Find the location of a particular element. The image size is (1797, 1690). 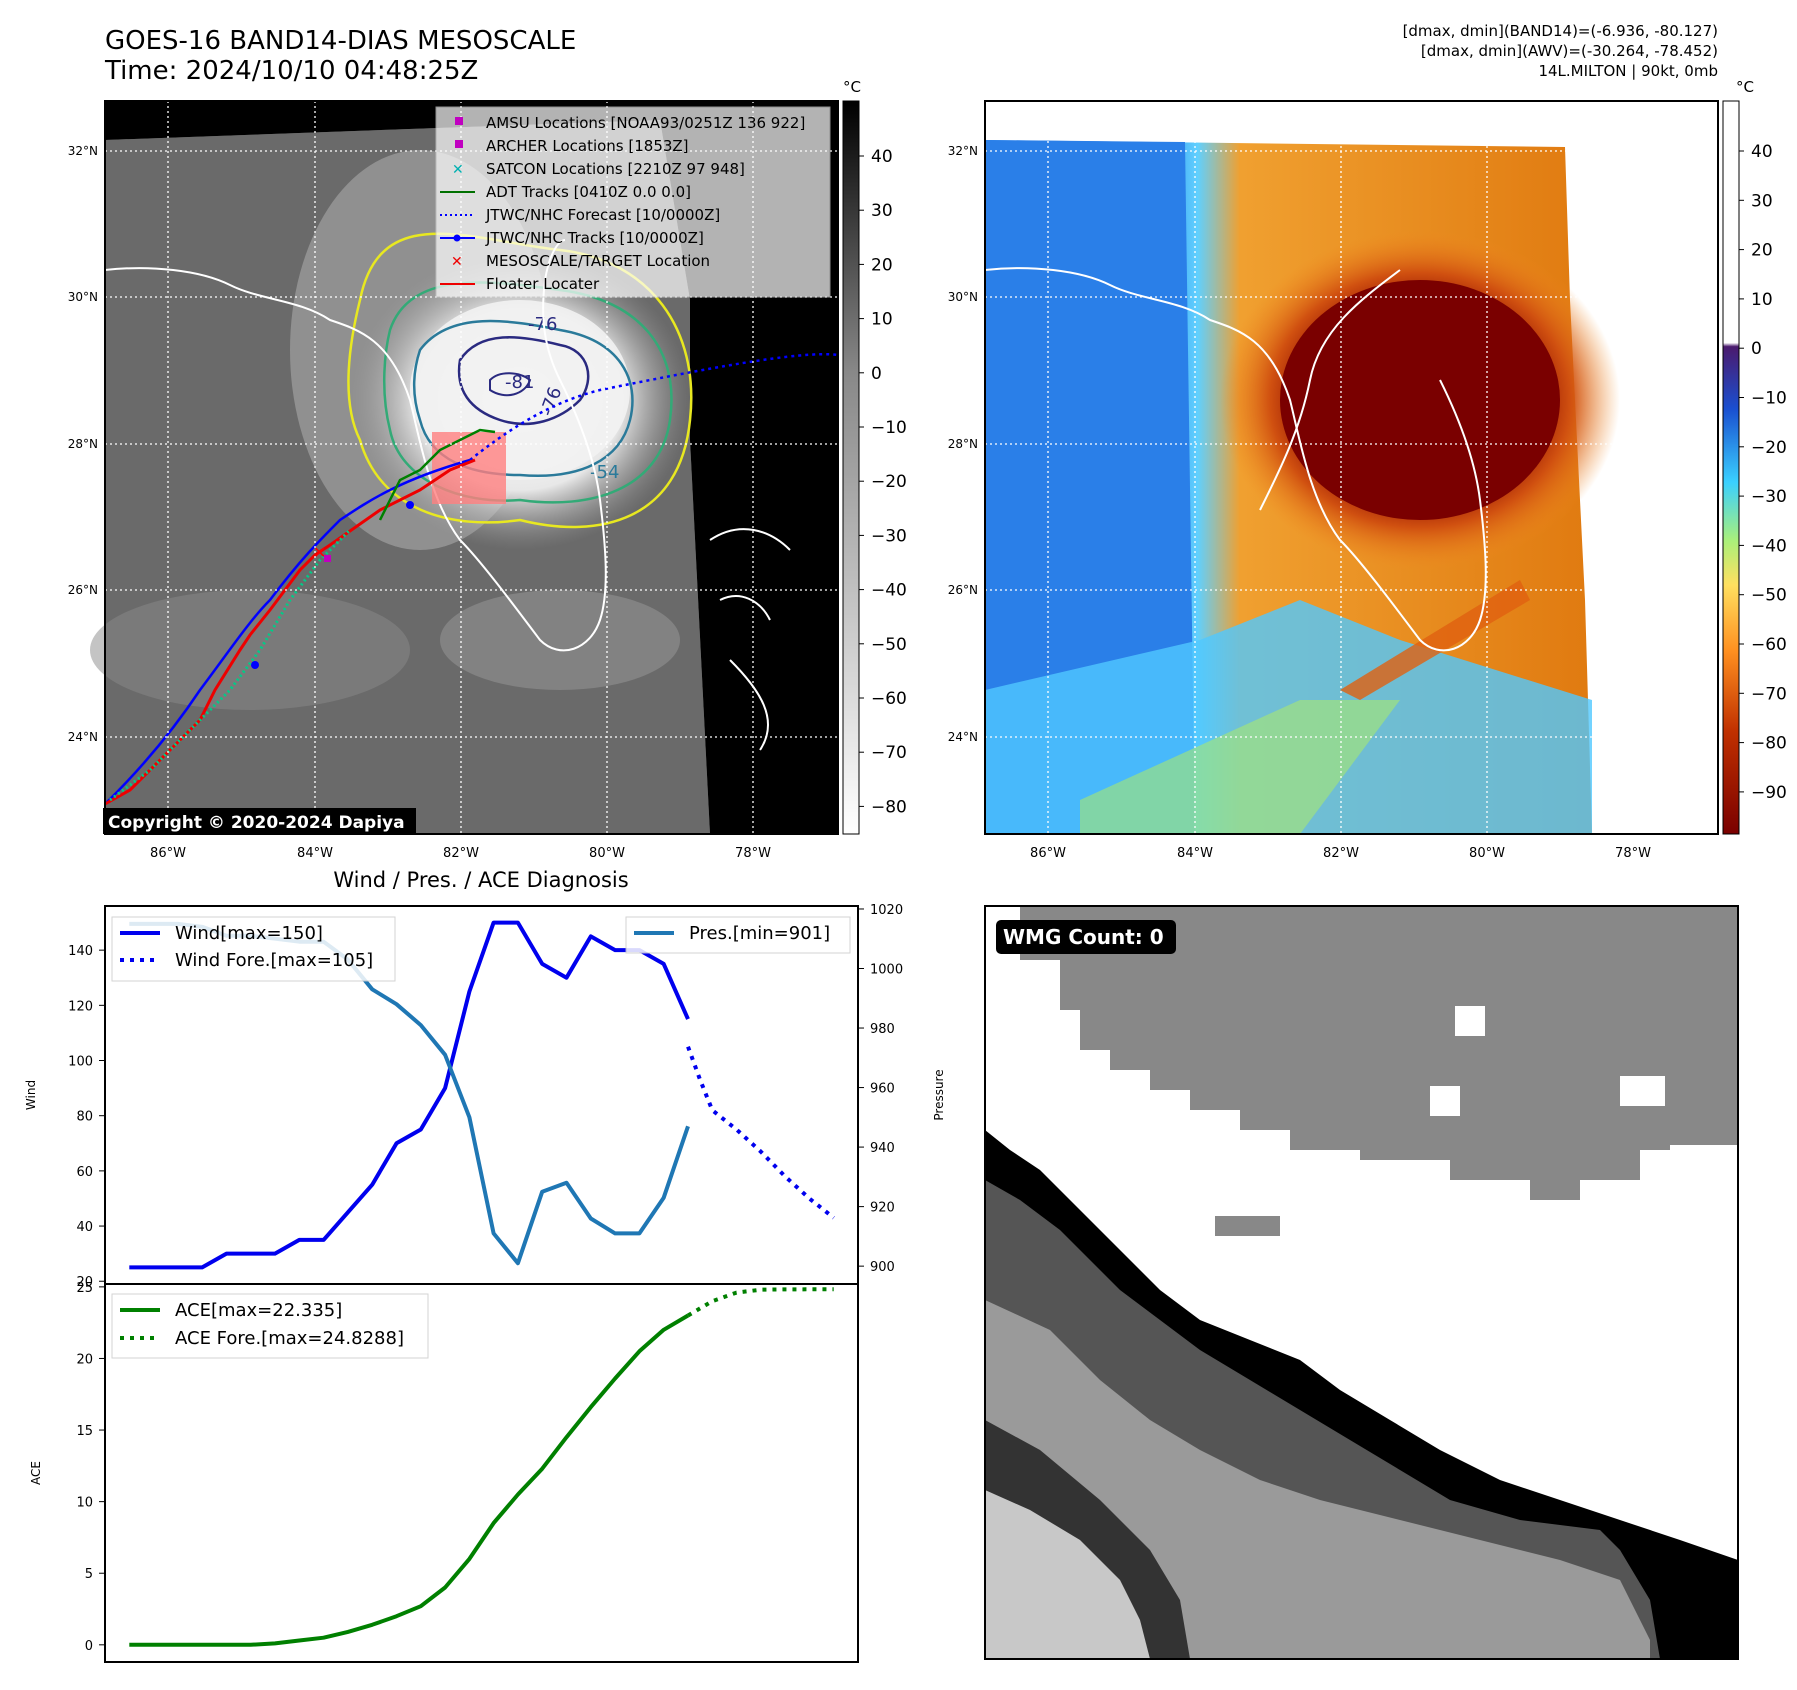

y-tick-label: 20 is located at coordinates (84, 1359).